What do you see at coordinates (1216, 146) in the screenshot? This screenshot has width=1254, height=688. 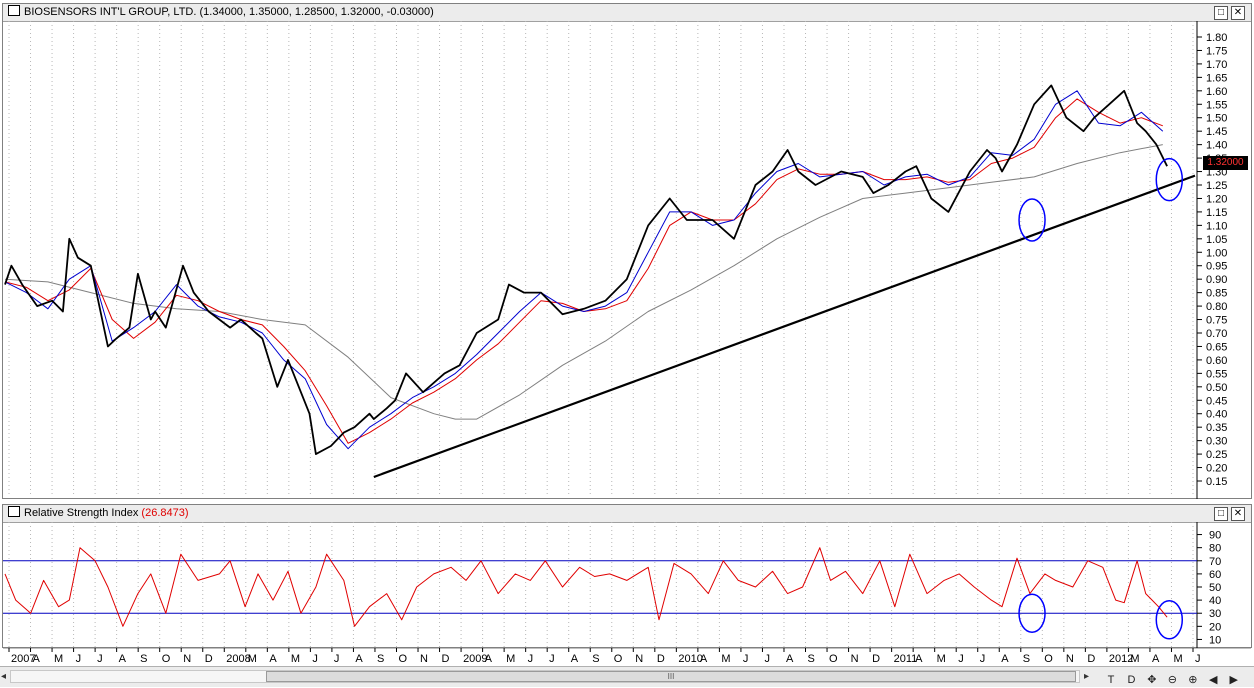 I see `y-tick-label: 1.40` at bounding box center [1216, 146].